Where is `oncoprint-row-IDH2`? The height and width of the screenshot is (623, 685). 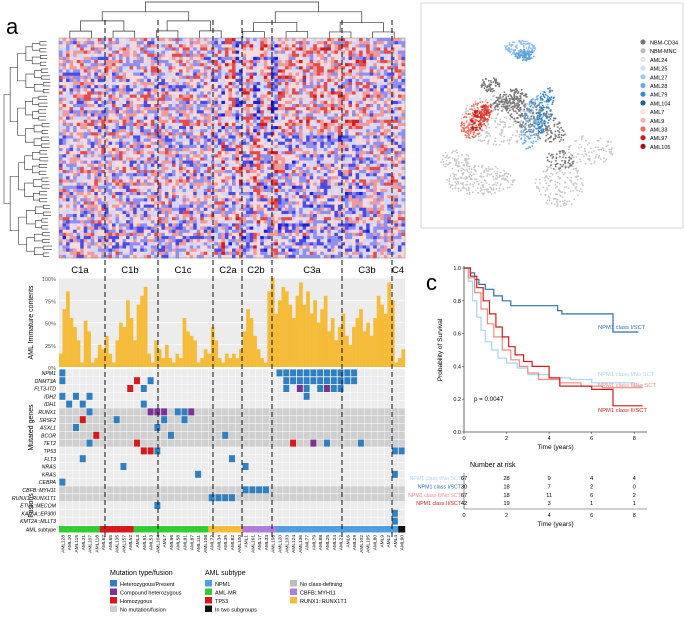
oncoprint-row-IDH2 is located at coordinates (232, 396).